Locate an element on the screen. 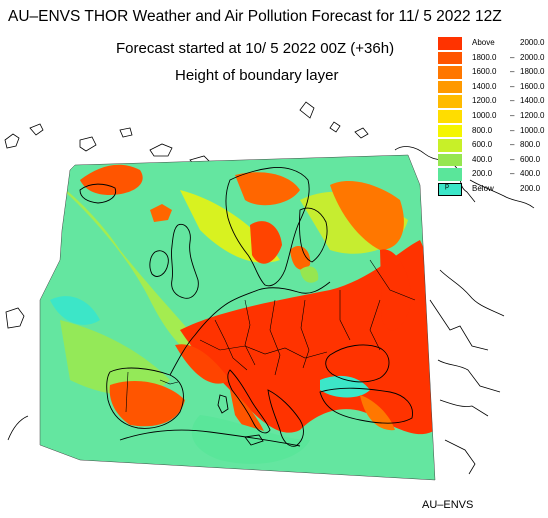  legend-to: 1400.0 is located at coordinates (532, 101).